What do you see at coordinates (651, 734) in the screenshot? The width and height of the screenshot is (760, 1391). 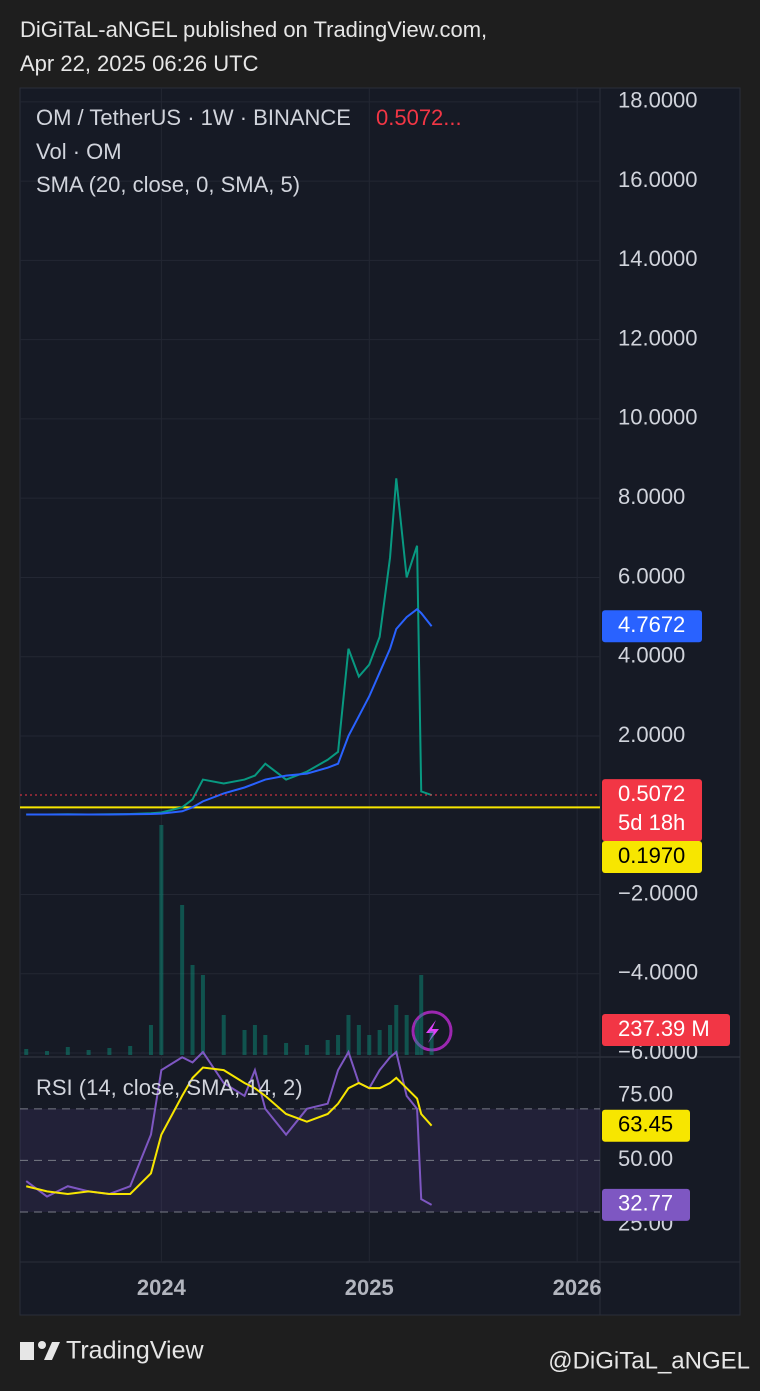 I see `y-tick-label: 2.0000` at bounding box center [651, 734].